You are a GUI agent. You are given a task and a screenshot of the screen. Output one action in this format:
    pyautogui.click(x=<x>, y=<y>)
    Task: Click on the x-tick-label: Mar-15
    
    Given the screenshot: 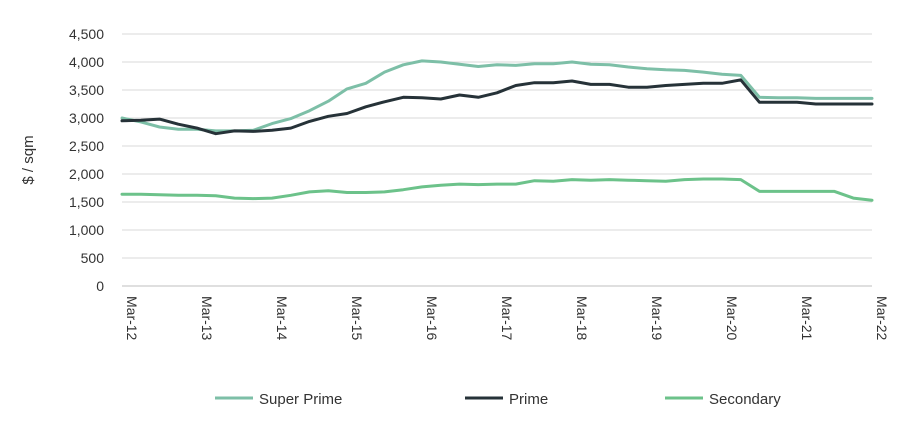 What is the action you would take?
    pyautogui.click(x=357, y=318)
    